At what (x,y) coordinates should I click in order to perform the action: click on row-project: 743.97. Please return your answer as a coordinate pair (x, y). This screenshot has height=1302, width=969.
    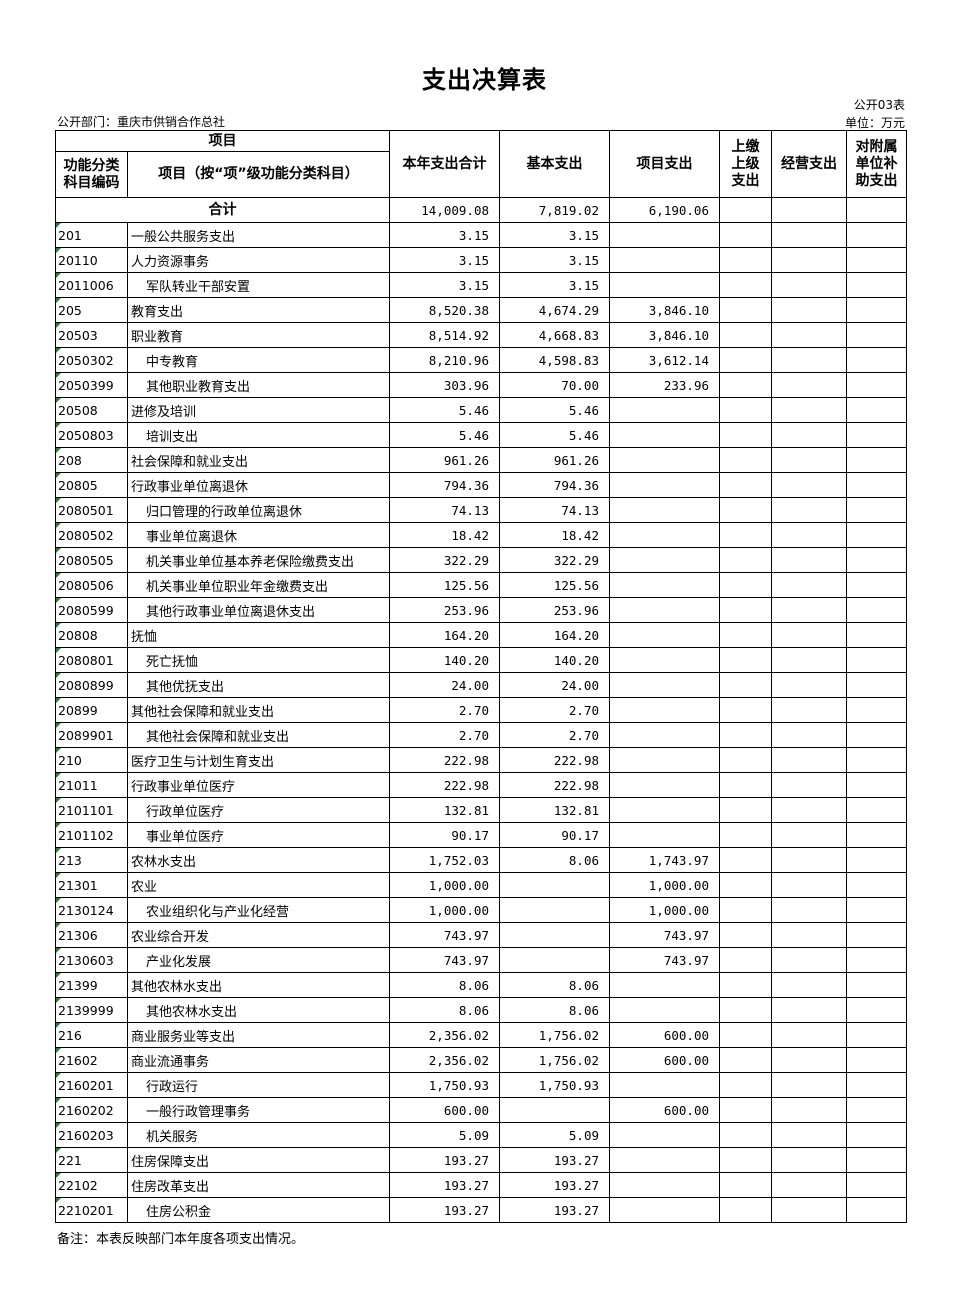
    Looking at the image, I should click on (664, 960).